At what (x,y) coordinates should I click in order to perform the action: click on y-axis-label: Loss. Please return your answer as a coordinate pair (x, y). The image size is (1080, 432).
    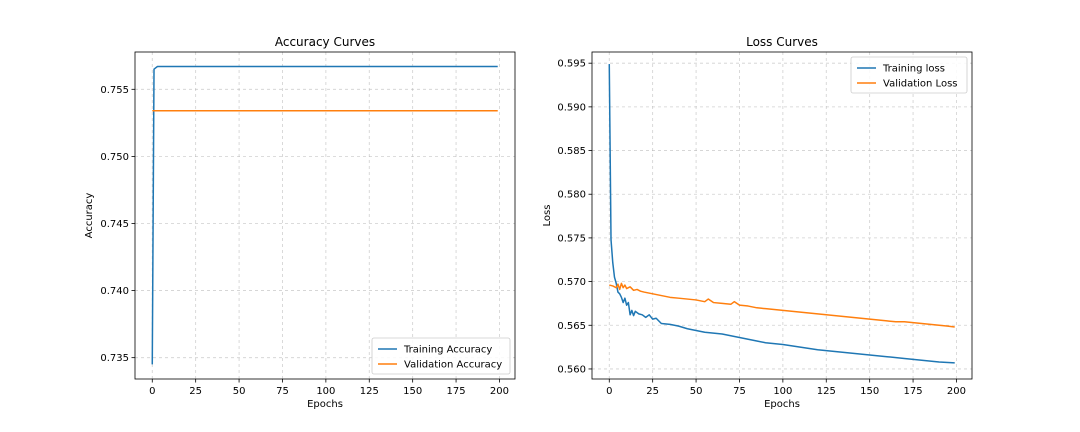
    Looking at the image, I should click on (547, 216).